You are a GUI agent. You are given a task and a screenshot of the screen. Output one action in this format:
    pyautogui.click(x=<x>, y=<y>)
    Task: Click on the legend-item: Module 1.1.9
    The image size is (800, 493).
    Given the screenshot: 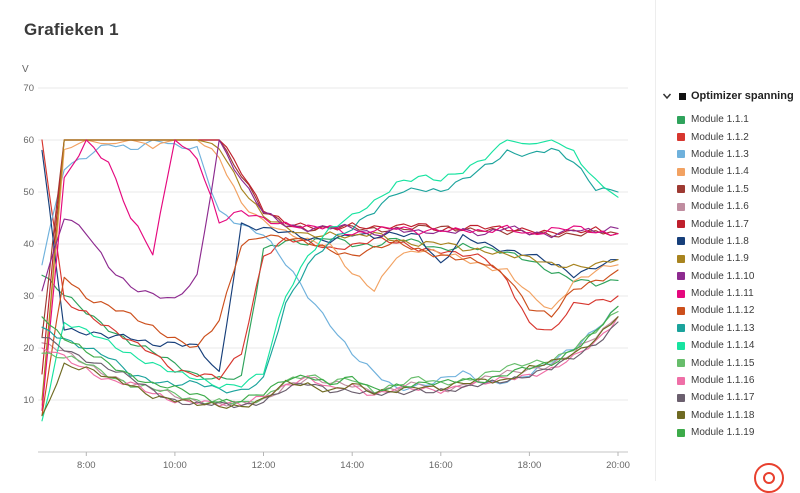 What is the action you would take?
    pyautogui.click(x=737, y=258)
    